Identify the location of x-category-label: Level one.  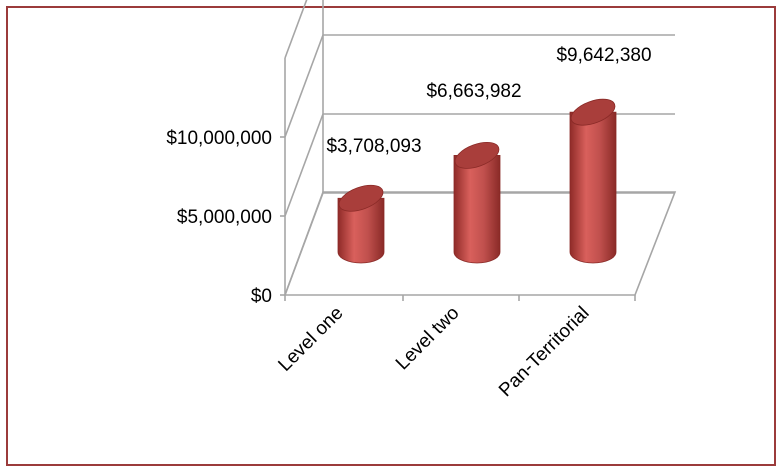
(310, 339).